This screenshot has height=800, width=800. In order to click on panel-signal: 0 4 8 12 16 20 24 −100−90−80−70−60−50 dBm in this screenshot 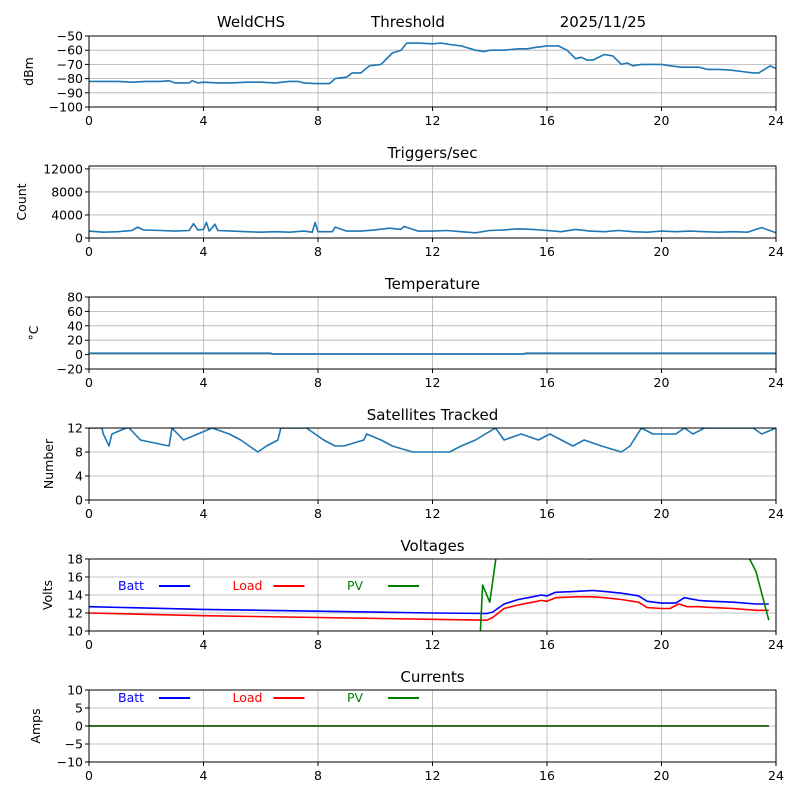, I will do `click(402, 79)`.